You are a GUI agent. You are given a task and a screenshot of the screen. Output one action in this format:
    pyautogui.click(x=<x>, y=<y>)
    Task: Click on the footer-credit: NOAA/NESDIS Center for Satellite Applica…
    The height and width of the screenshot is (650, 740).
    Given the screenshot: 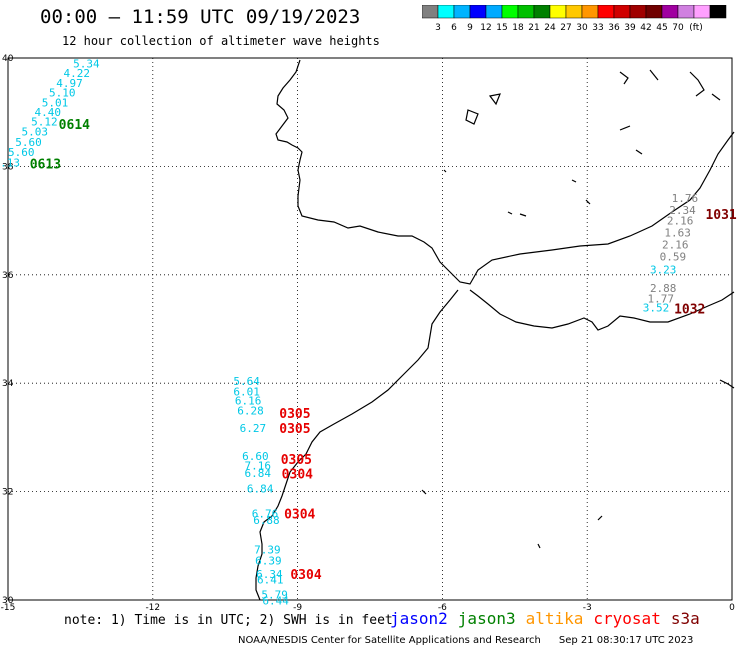 What is the action you would take?
    pyautogui.click(x=389, y=640)
    